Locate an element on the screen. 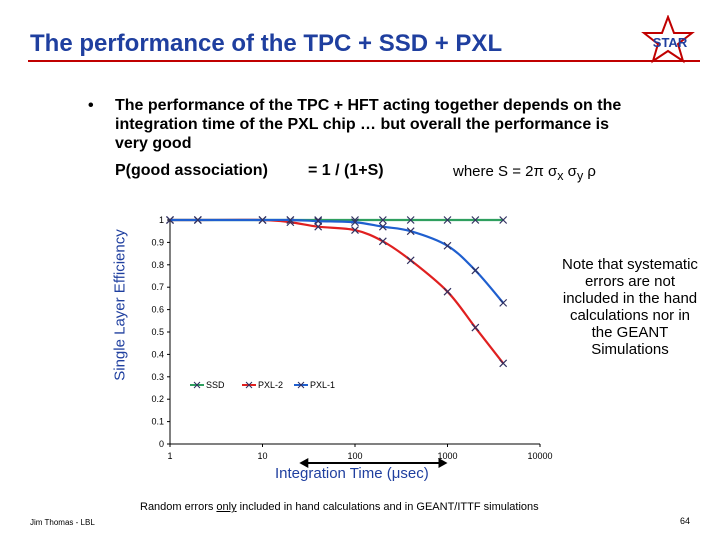 This screenshot has width=720, height=540. y-tick-label: 0.6 is located at coordinates (157, 310).